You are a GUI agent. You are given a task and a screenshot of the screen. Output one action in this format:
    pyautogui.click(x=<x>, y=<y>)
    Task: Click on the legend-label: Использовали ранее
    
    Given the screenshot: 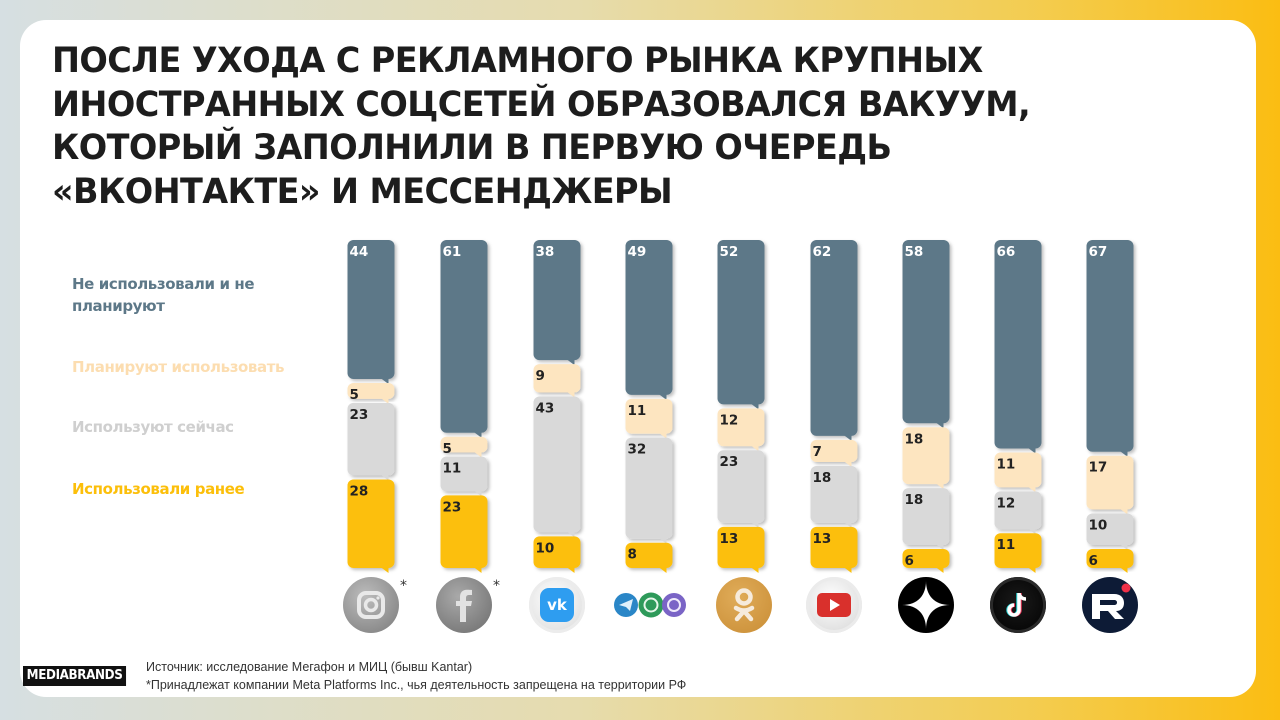 What is the action you would take?
    pyautogui.click(x=158, y=489)
    